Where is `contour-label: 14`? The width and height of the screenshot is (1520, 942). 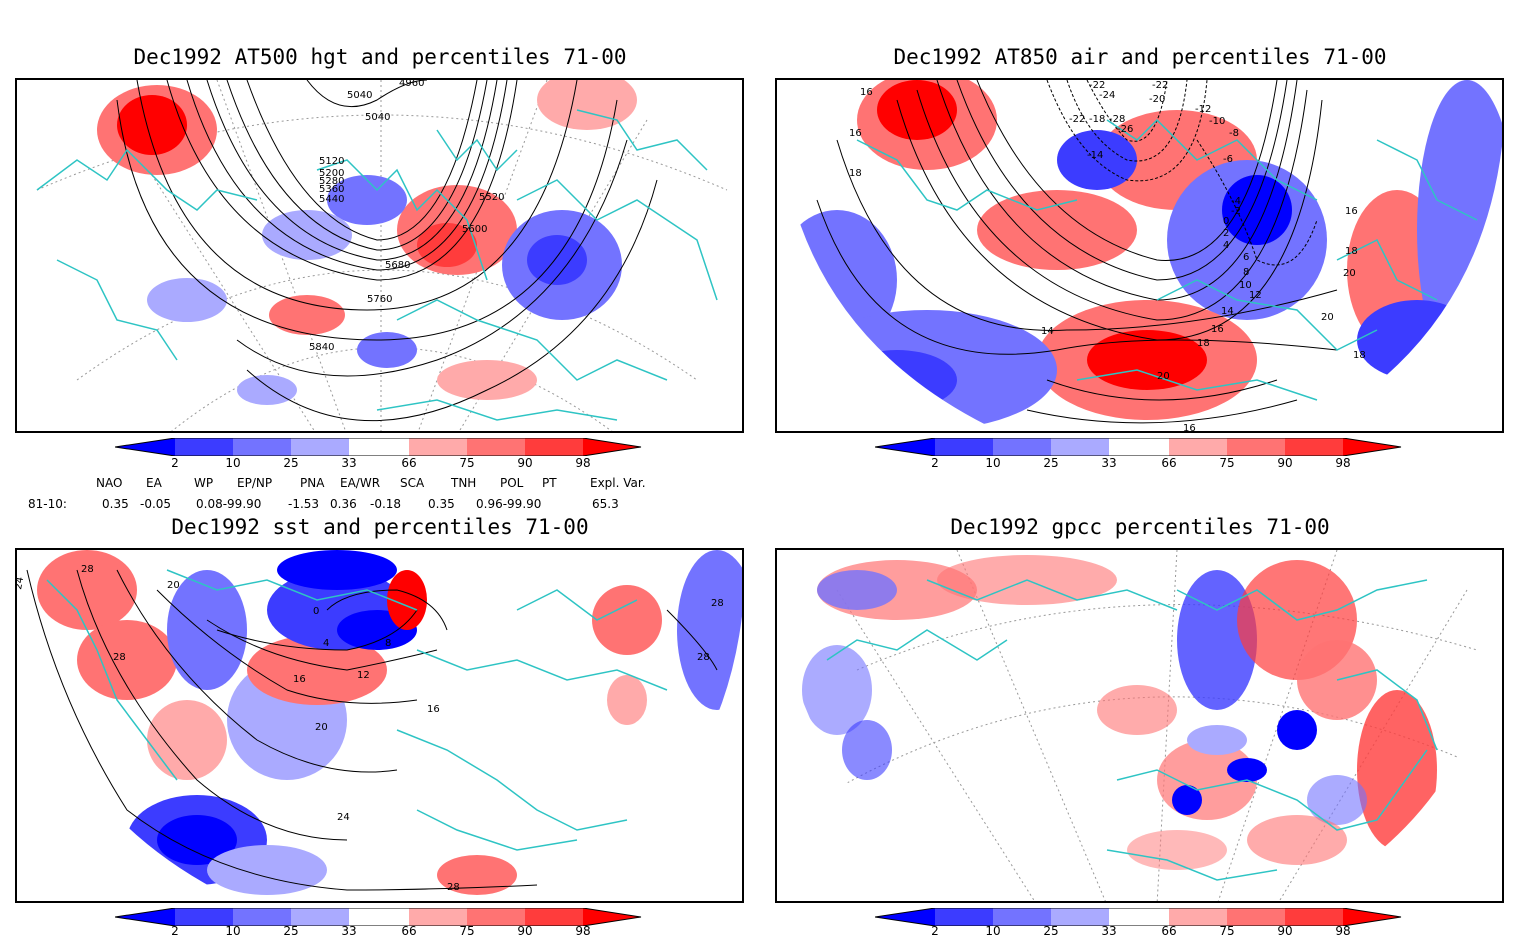 contour-label: 14 is located at coordinates (1047, 331).